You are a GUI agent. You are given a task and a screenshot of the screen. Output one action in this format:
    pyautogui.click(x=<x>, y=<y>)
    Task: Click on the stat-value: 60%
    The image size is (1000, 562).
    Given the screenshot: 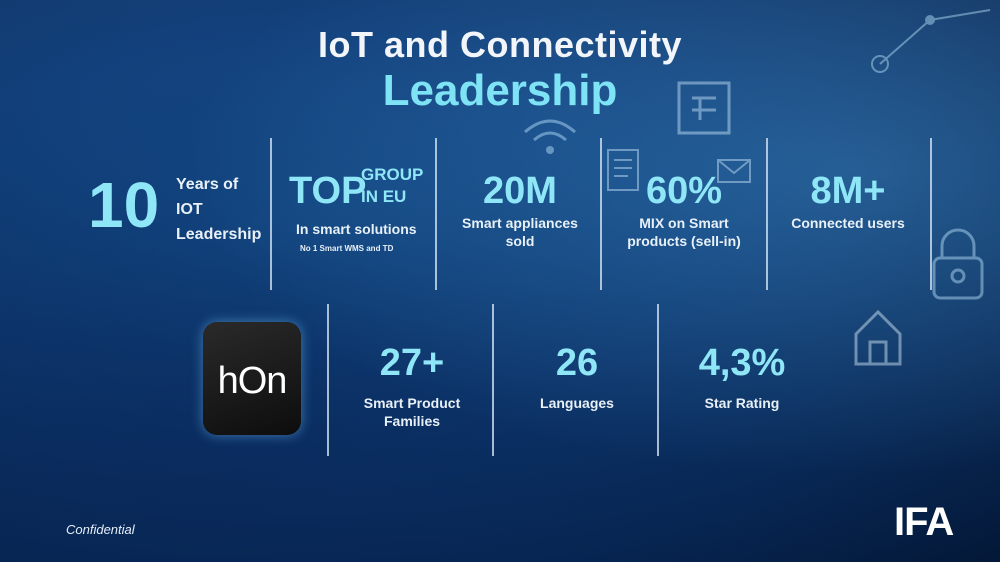 What is the action you would take?
    pyautogui.click(x=684, y=191)
    